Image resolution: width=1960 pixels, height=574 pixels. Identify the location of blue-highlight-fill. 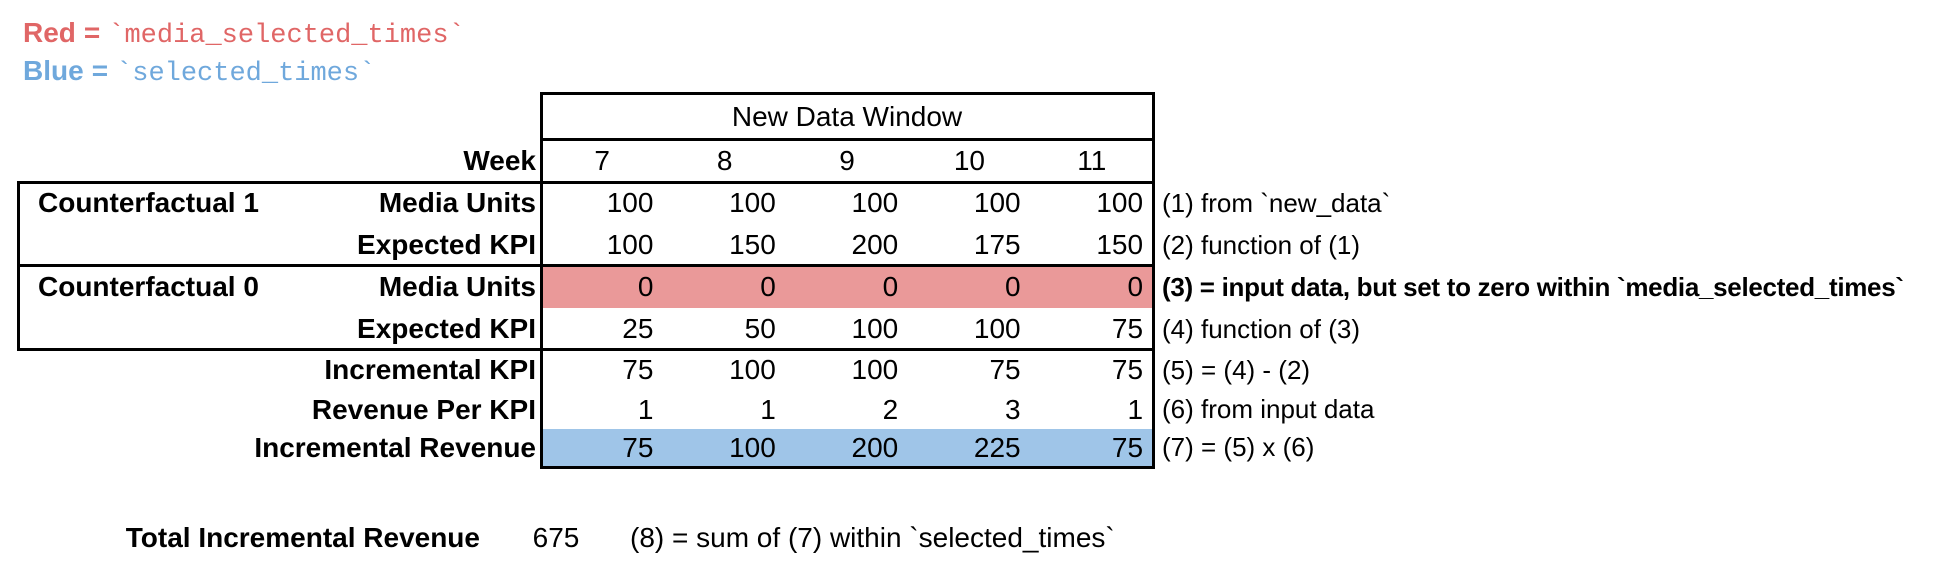
(847, 447).